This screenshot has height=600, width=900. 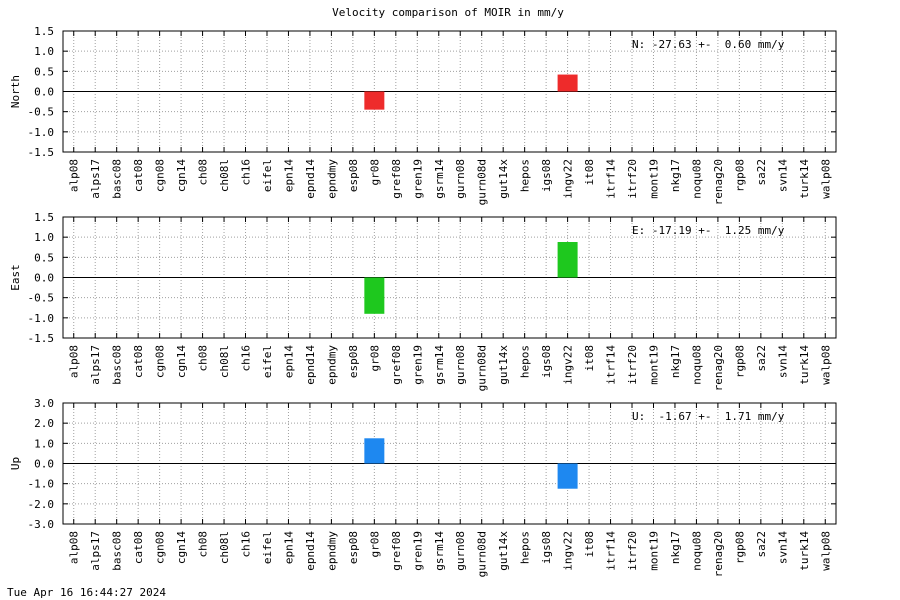 What do you see at coordinates (41, 524) in the screenshot?
I see `y-tick-label: -3.0` at bounding box center [41, 524].